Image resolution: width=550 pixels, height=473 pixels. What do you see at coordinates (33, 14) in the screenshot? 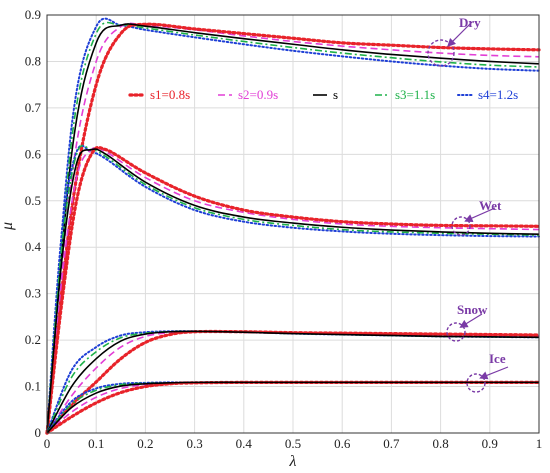
I see `y-tick-label: 0.9` at bounding box center [33, 14].